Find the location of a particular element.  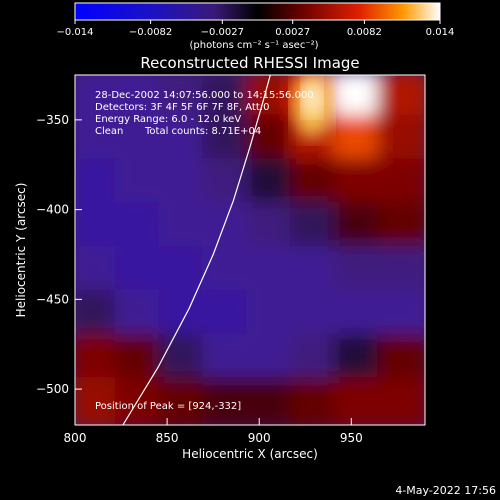

x-tick-label: 800 is located at coordinates (75, 438).